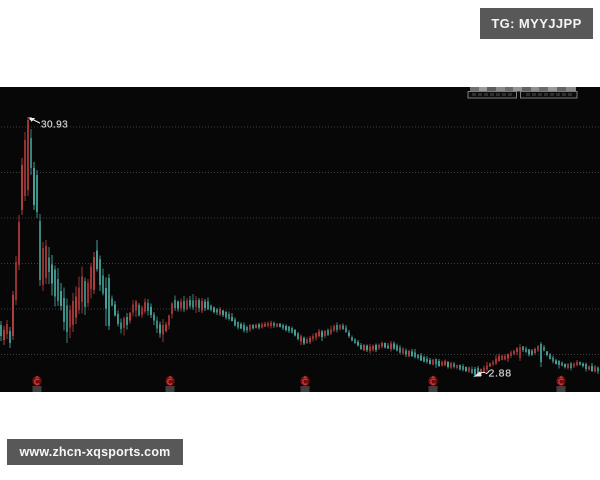 Image resolution: width=600 pixels, height=480 pixels. What do you see at coordinates (54, 125) in the screenshot?
I see `svg-text: 30.93` at bounding box center [54, 125].